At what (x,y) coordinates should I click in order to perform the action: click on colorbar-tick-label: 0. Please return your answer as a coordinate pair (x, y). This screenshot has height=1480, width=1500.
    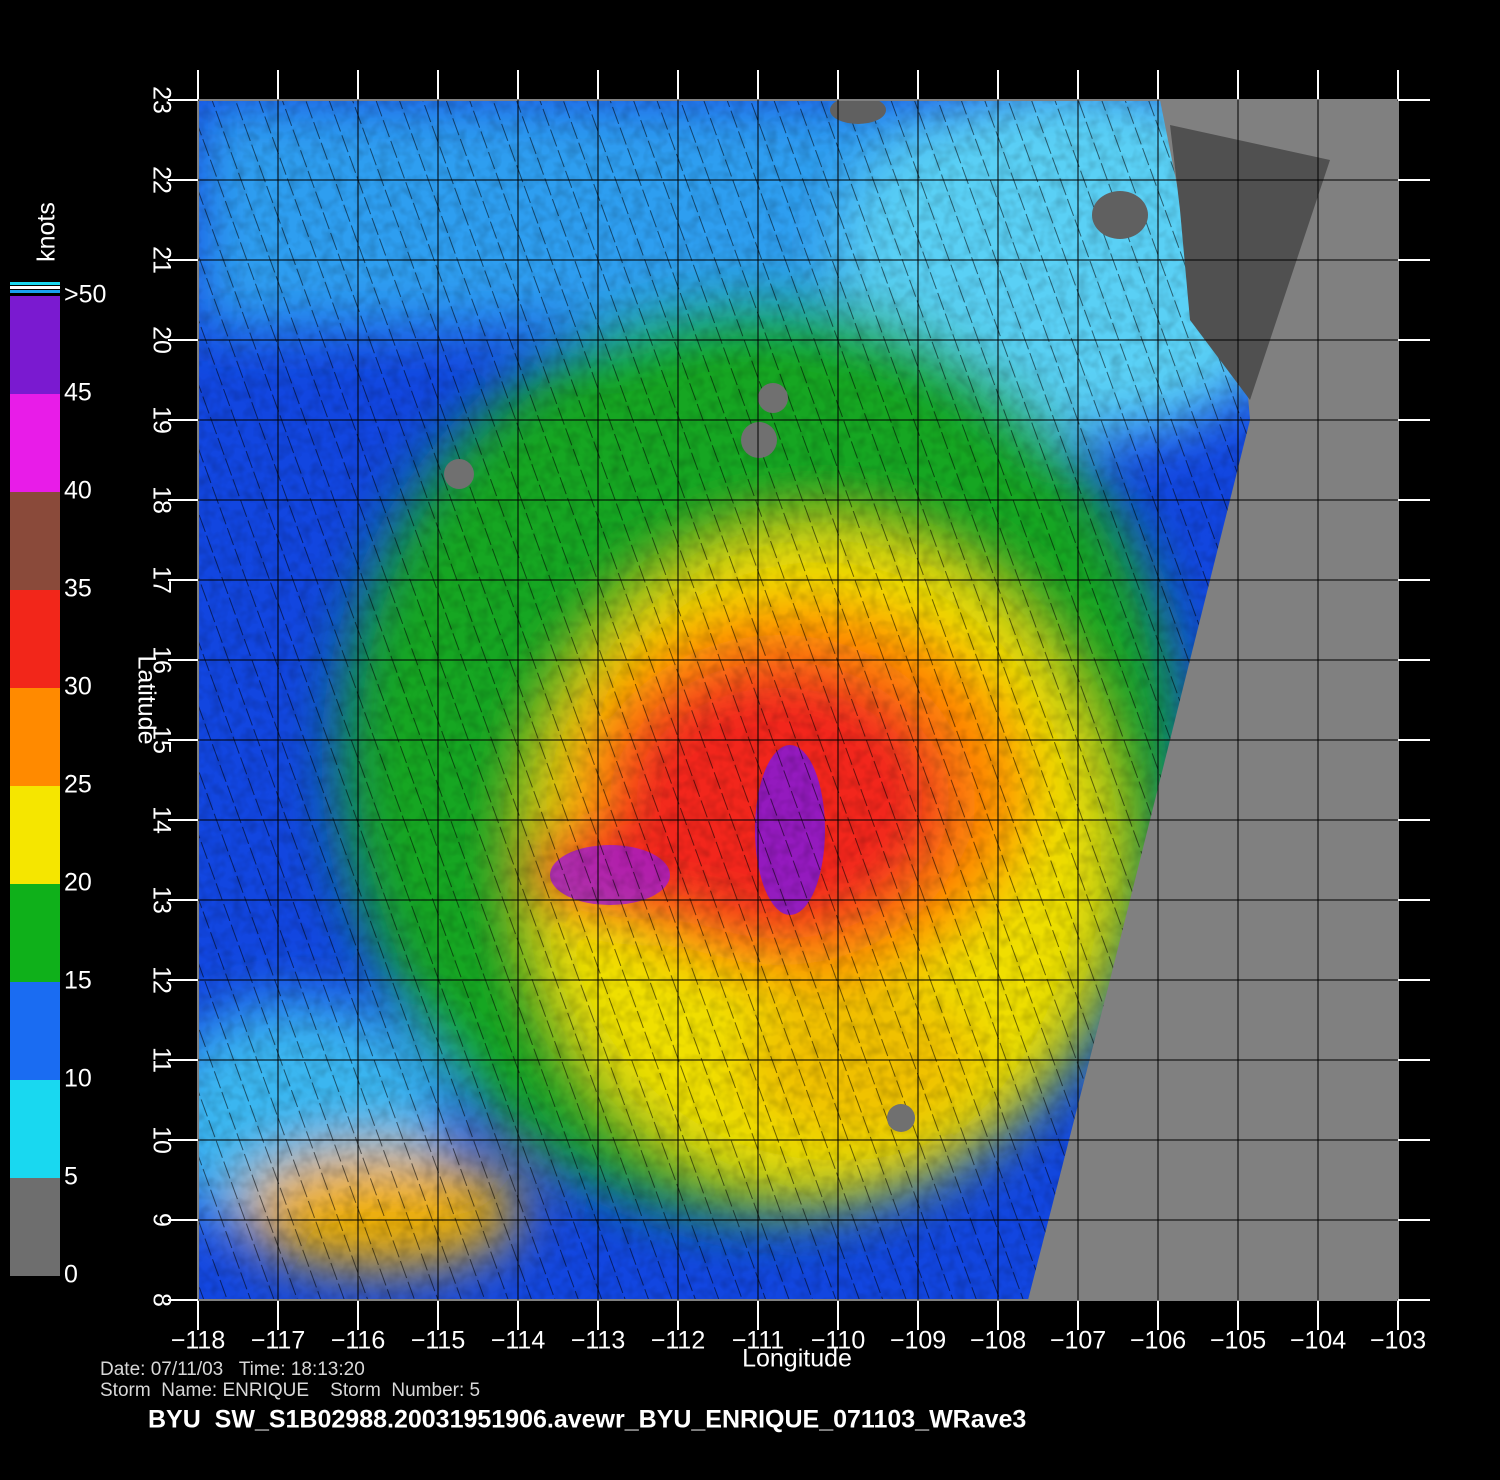
    Looking at the image, I should click on (71, 1275).